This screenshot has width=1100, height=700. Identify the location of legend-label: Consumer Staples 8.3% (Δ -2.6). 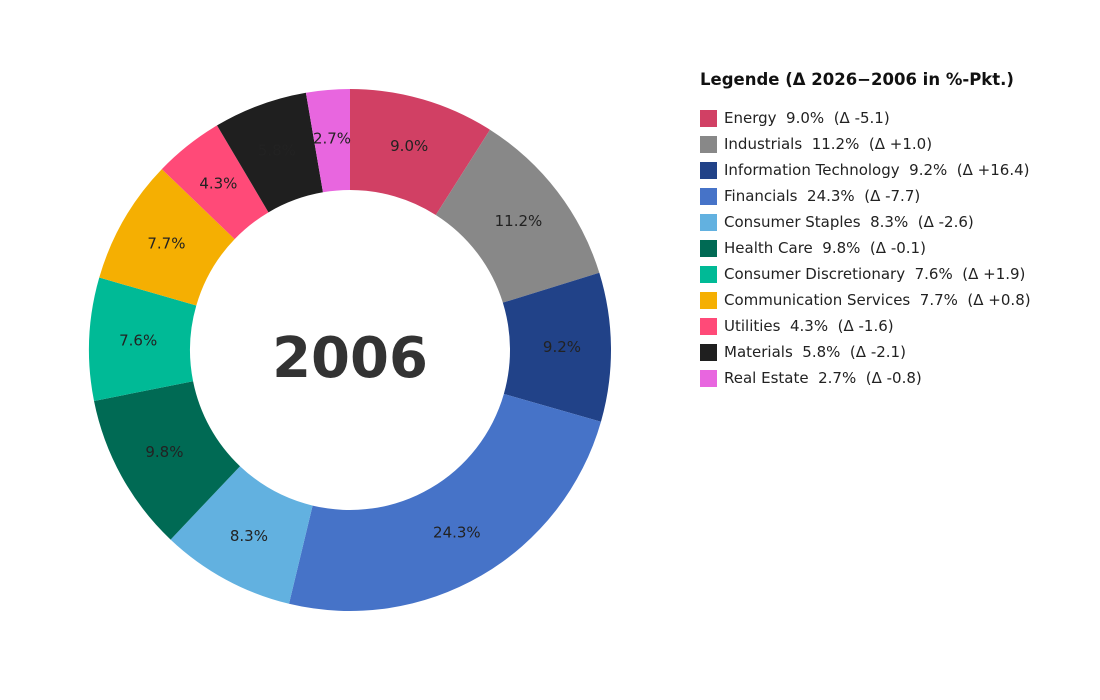
(849, 222).